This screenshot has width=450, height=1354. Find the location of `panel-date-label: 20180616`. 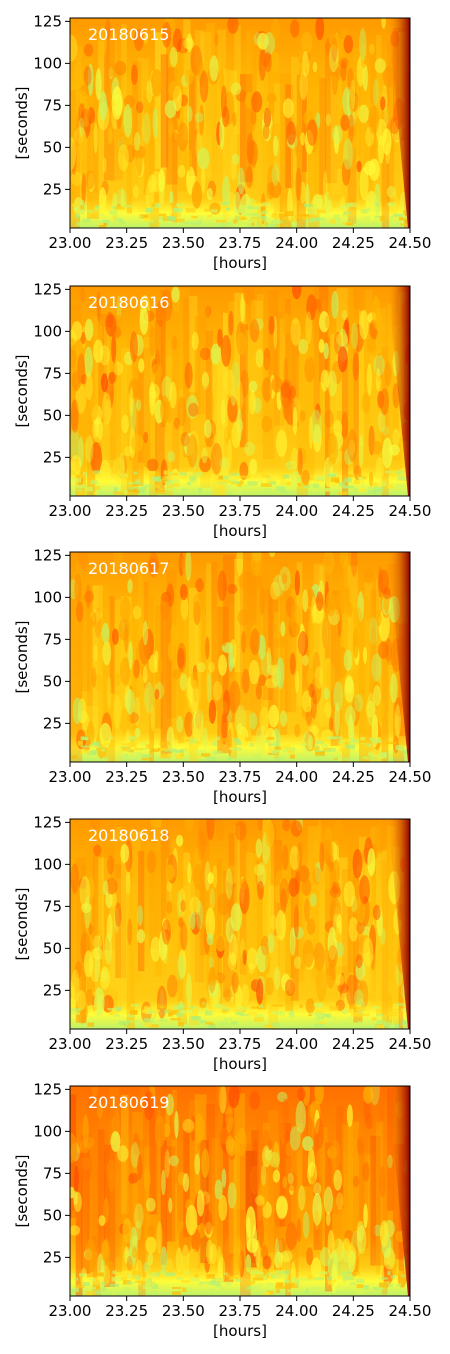

panel-date-label: 20180616 is located at coordinates (128, 302).